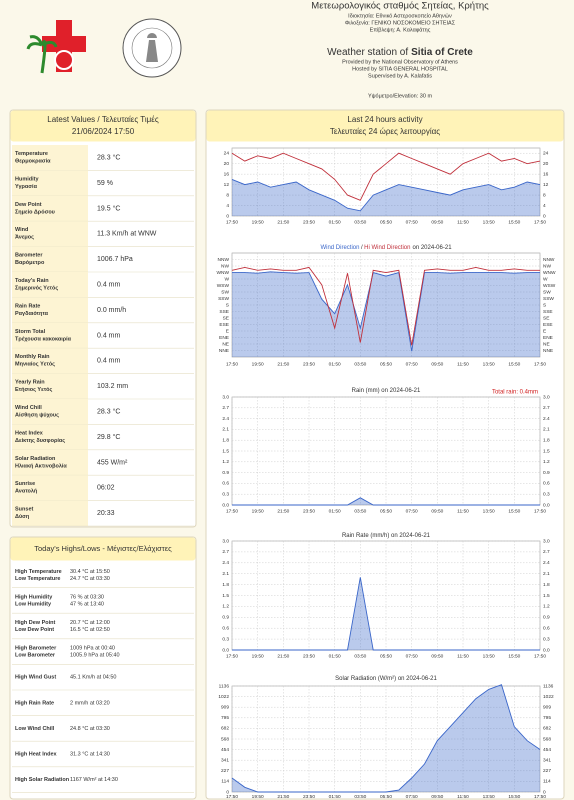 Image resolution: width=574 pixels, height=800 pixels. I want to click on y-tick-label-right: SSW, so click(548, 299).